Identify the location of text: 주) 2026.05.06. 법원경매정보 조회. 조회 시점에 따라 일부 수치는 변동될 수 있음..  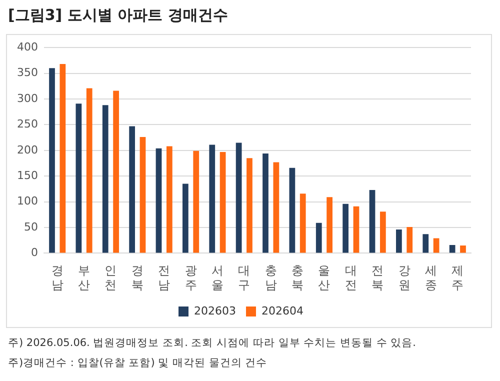
(212, 343).